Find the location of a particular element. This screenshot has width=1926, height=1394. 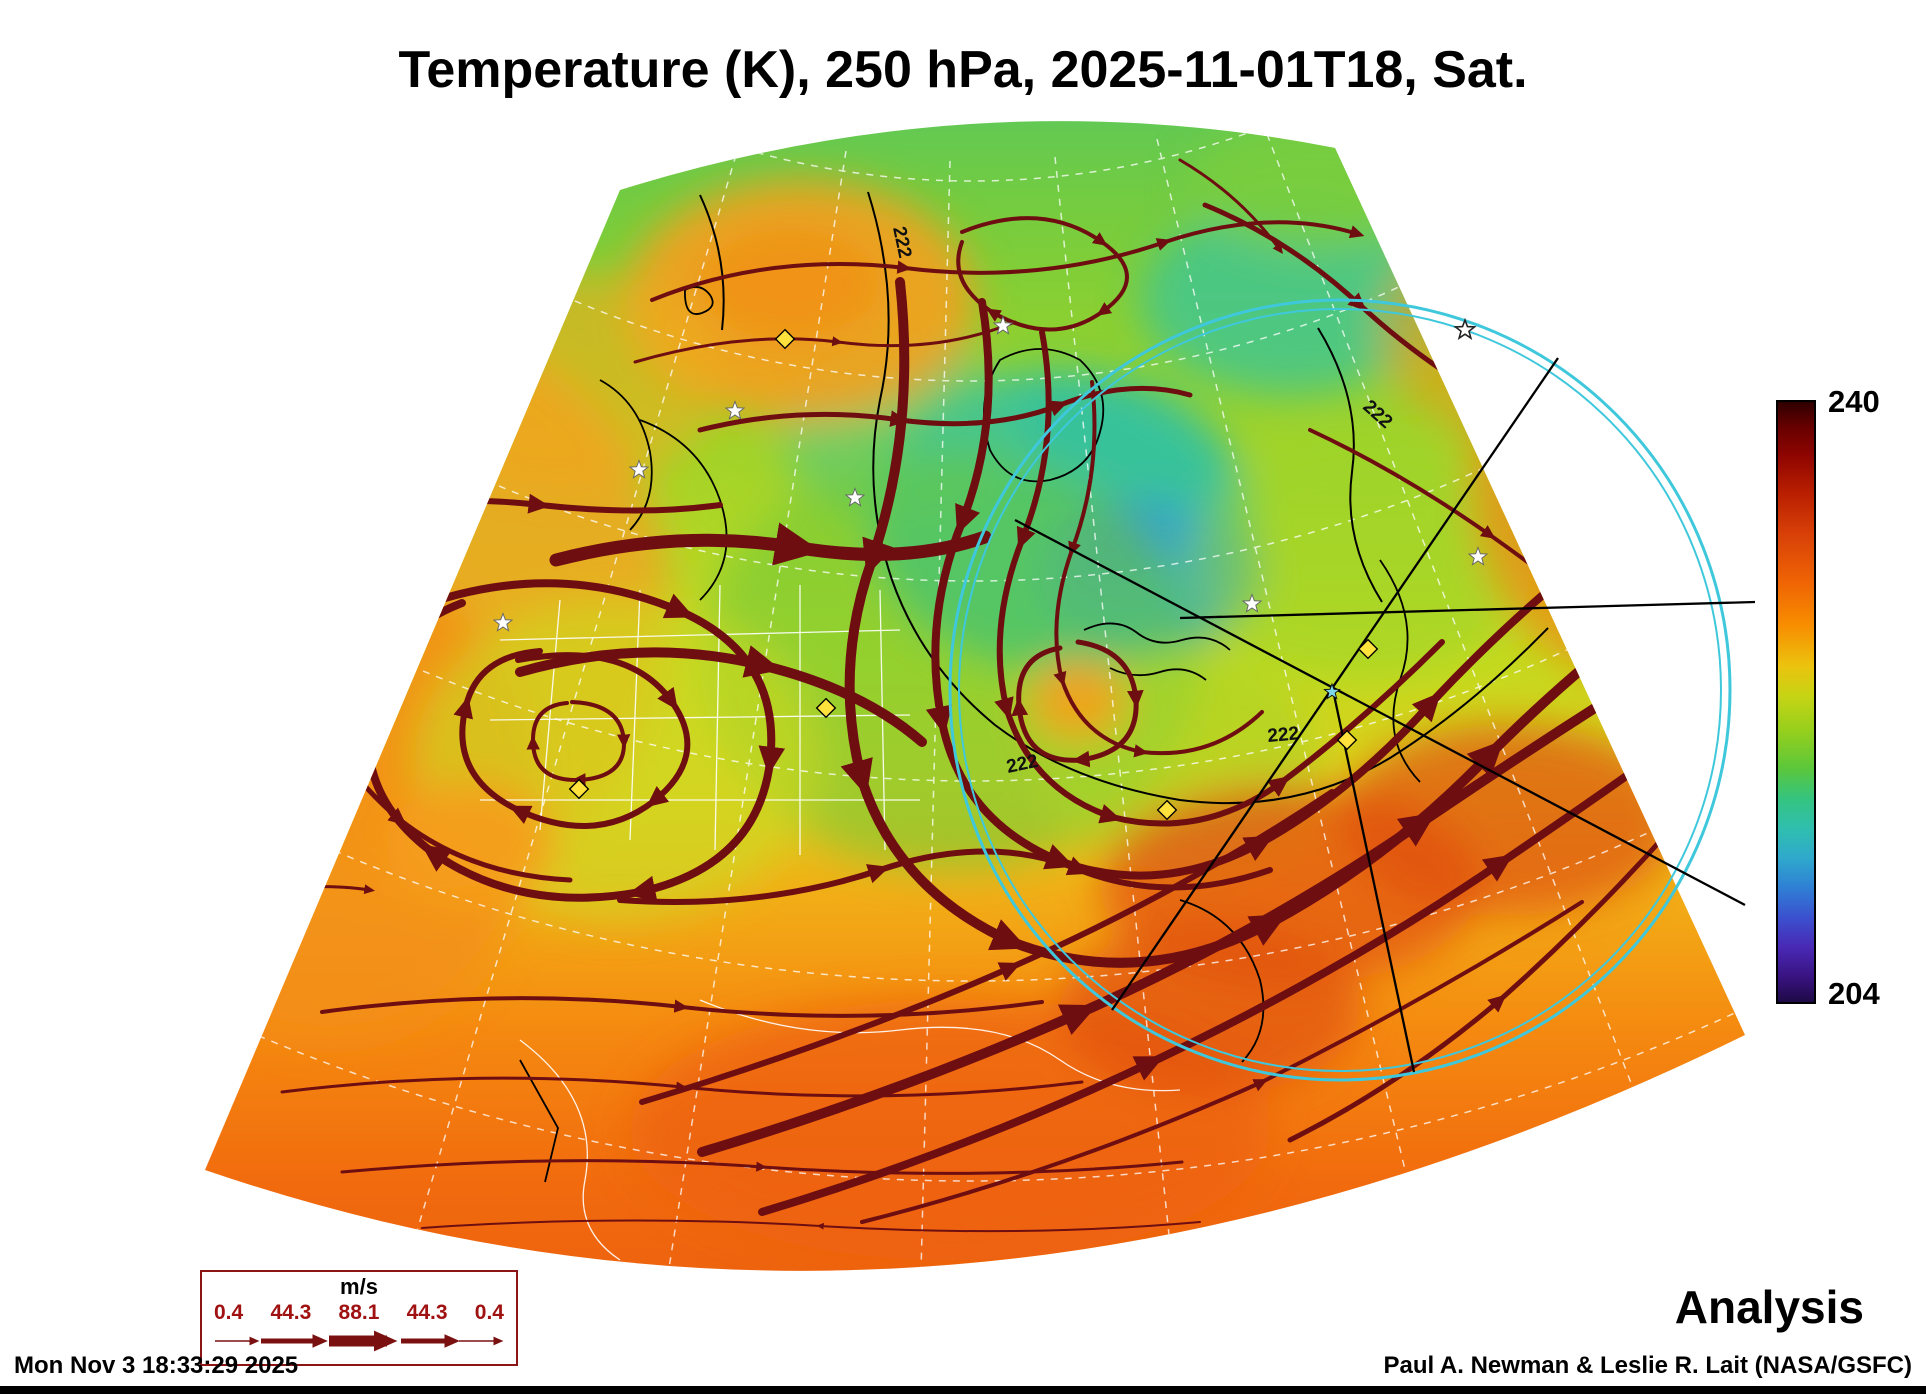

colorbar-max-label: 240 is located at coordinates (1854, 401).